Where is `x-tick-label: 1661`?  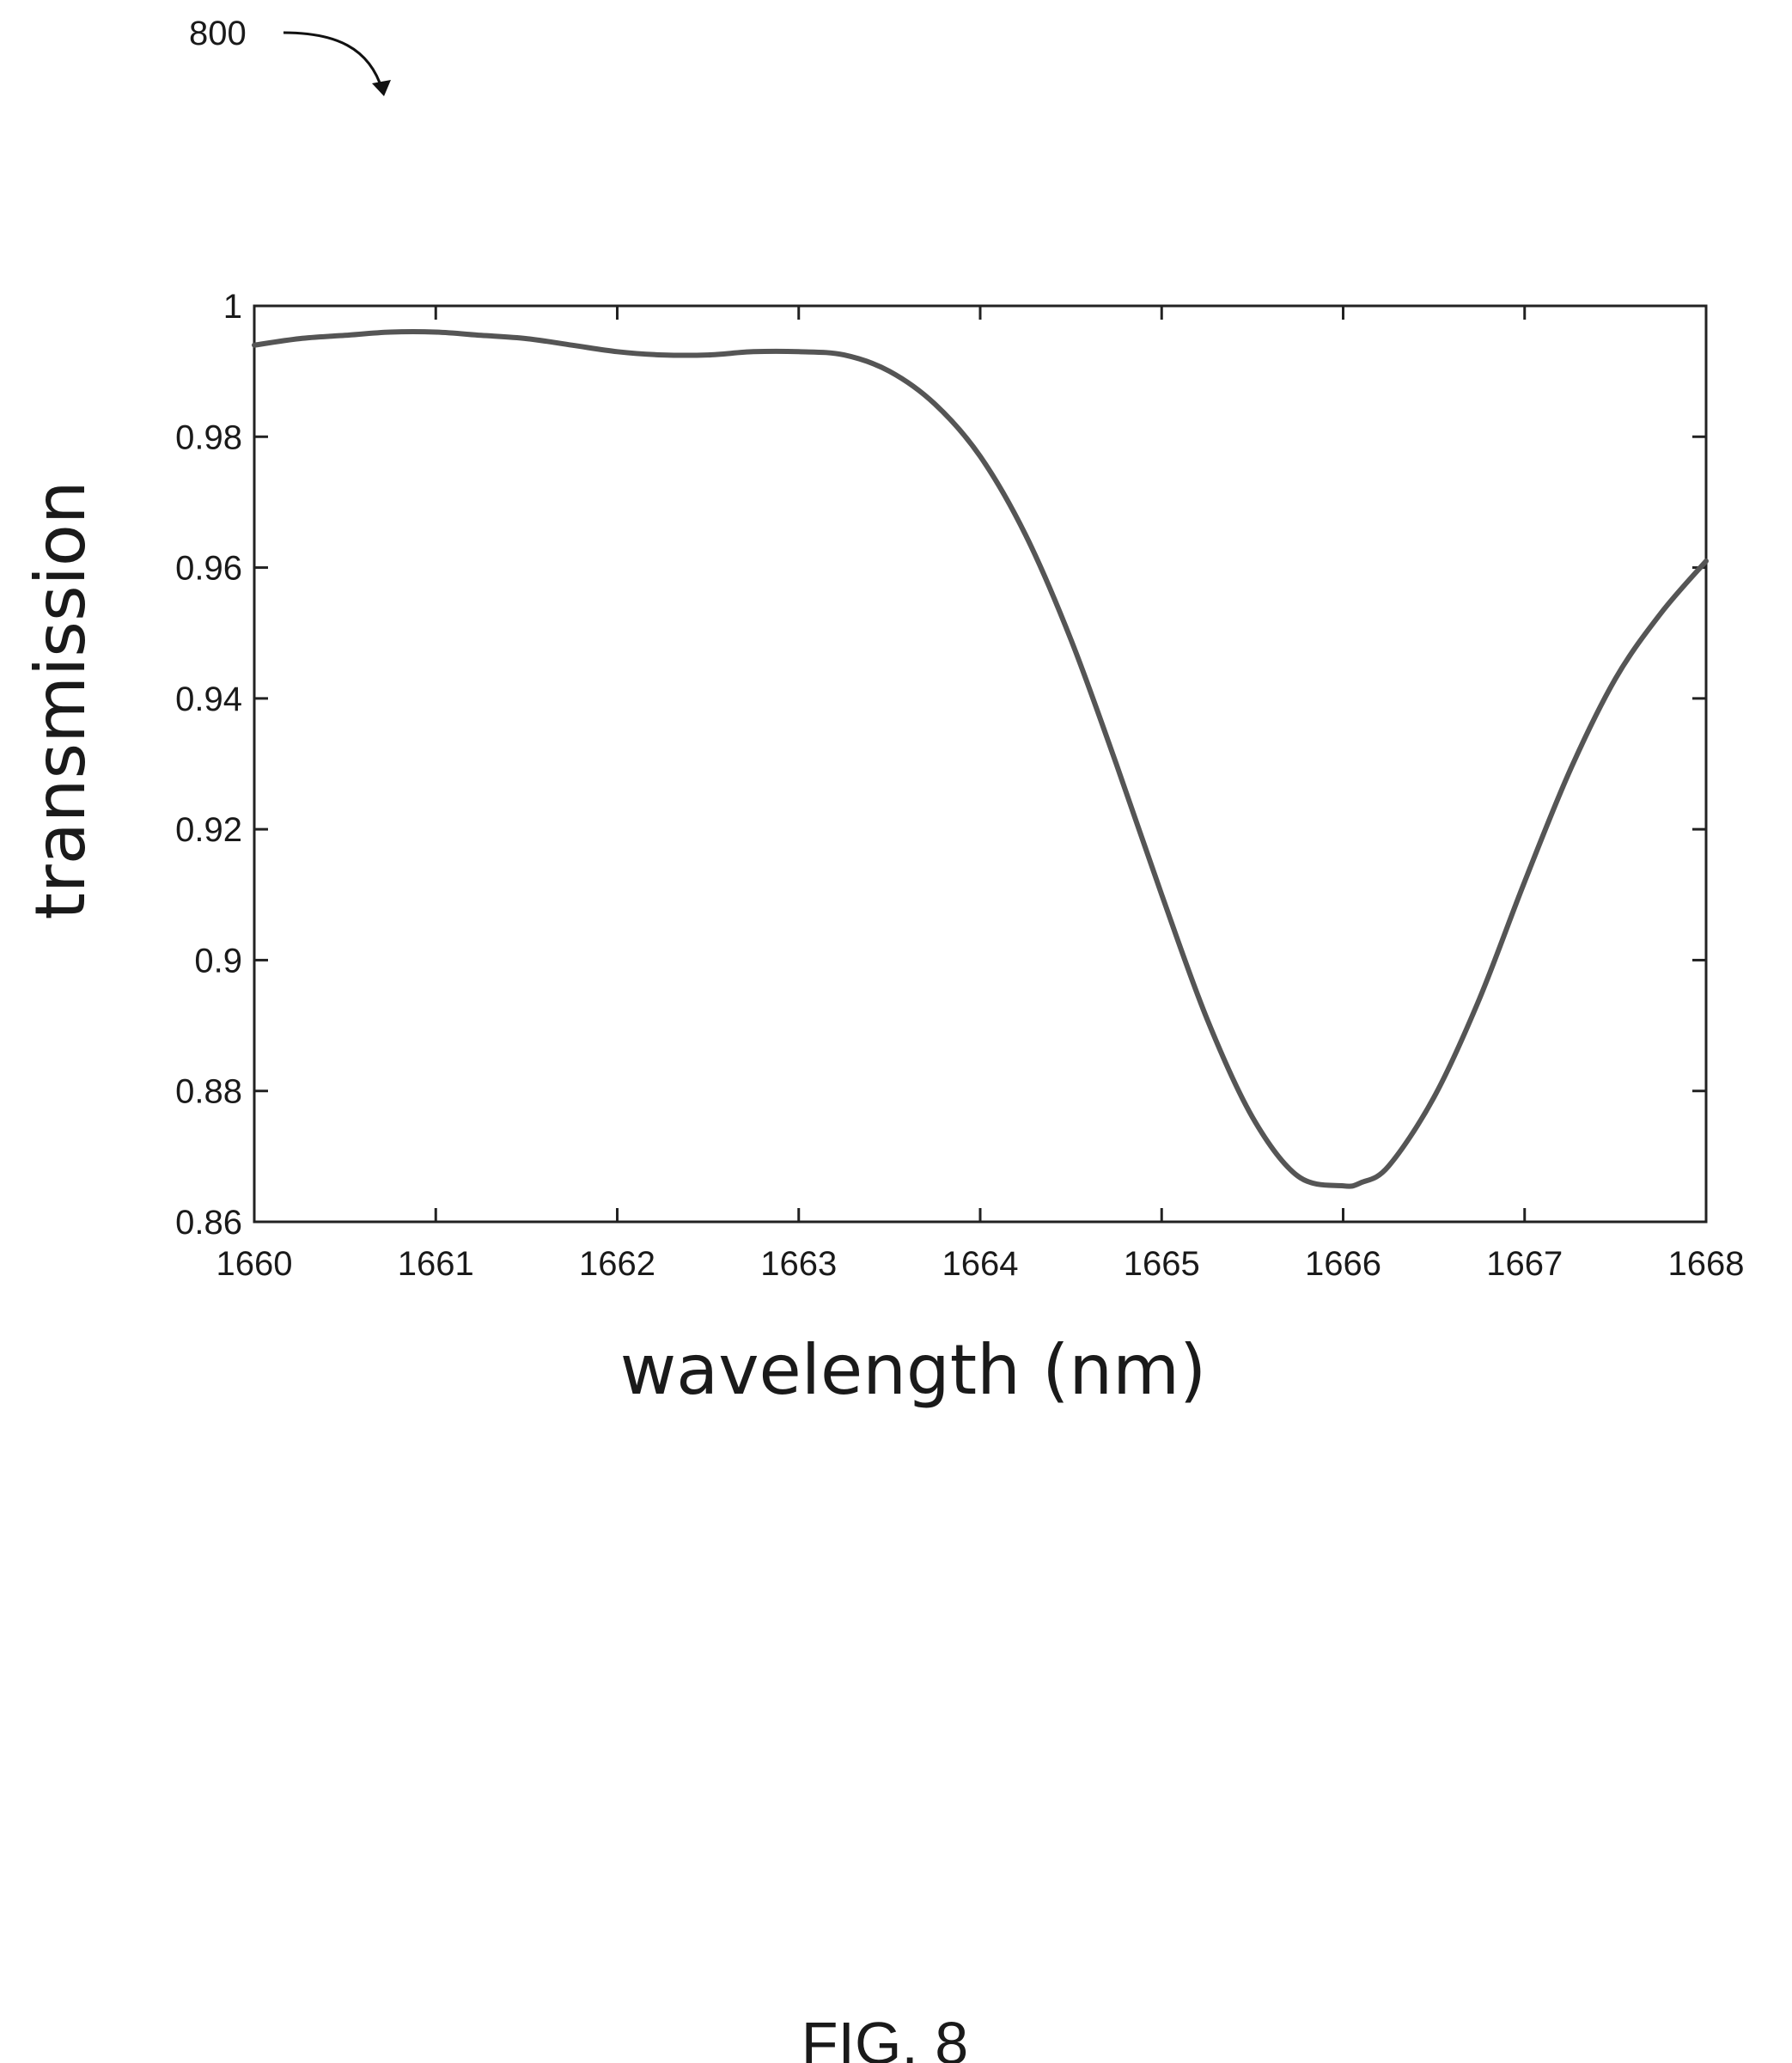 x-tick-label: 1661 is located at coordinates (436, 1264).